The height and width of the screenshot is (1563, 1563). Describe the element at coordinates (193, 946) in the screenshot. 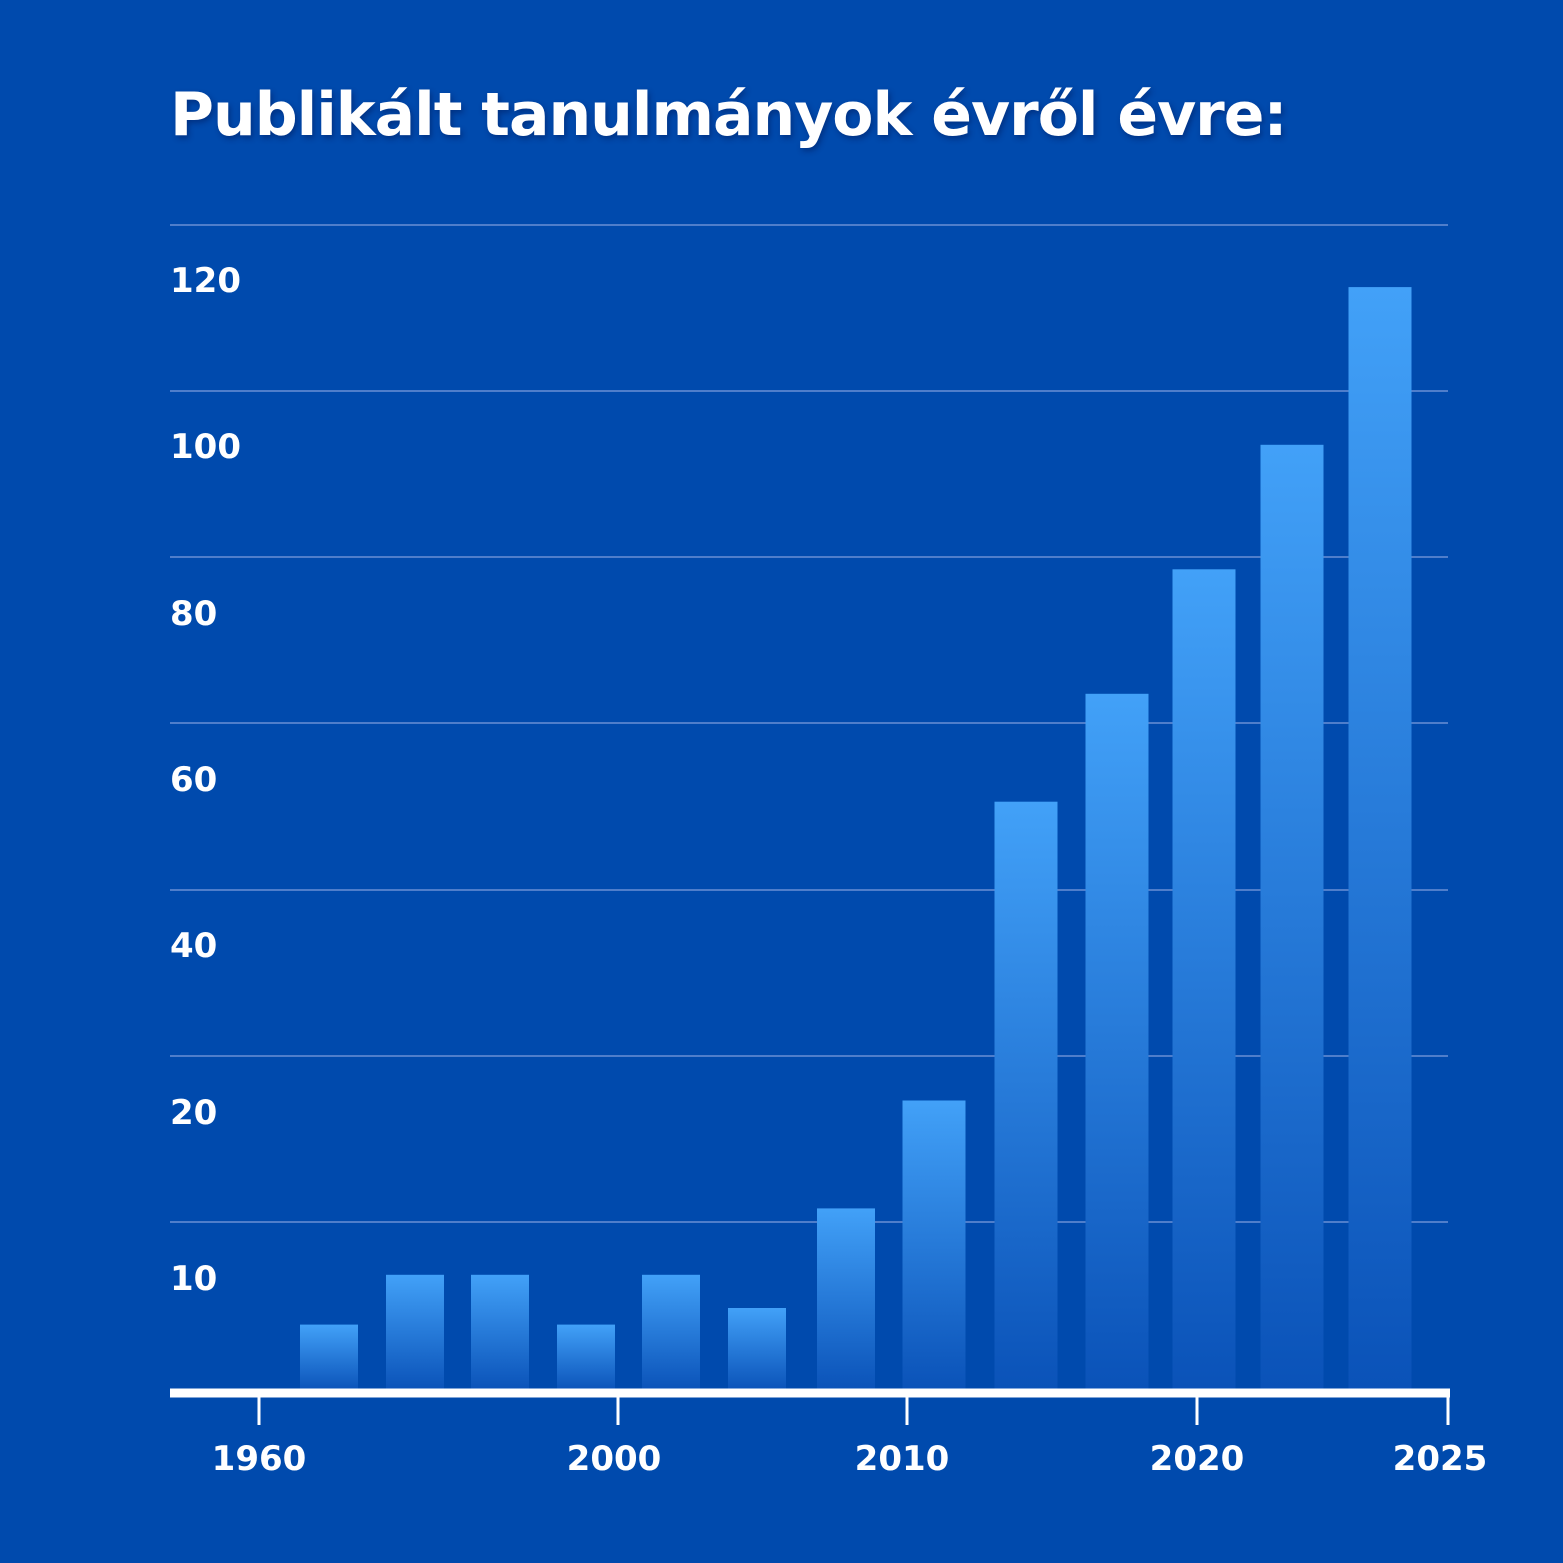

I see `y-tick-label: 40` at that location.